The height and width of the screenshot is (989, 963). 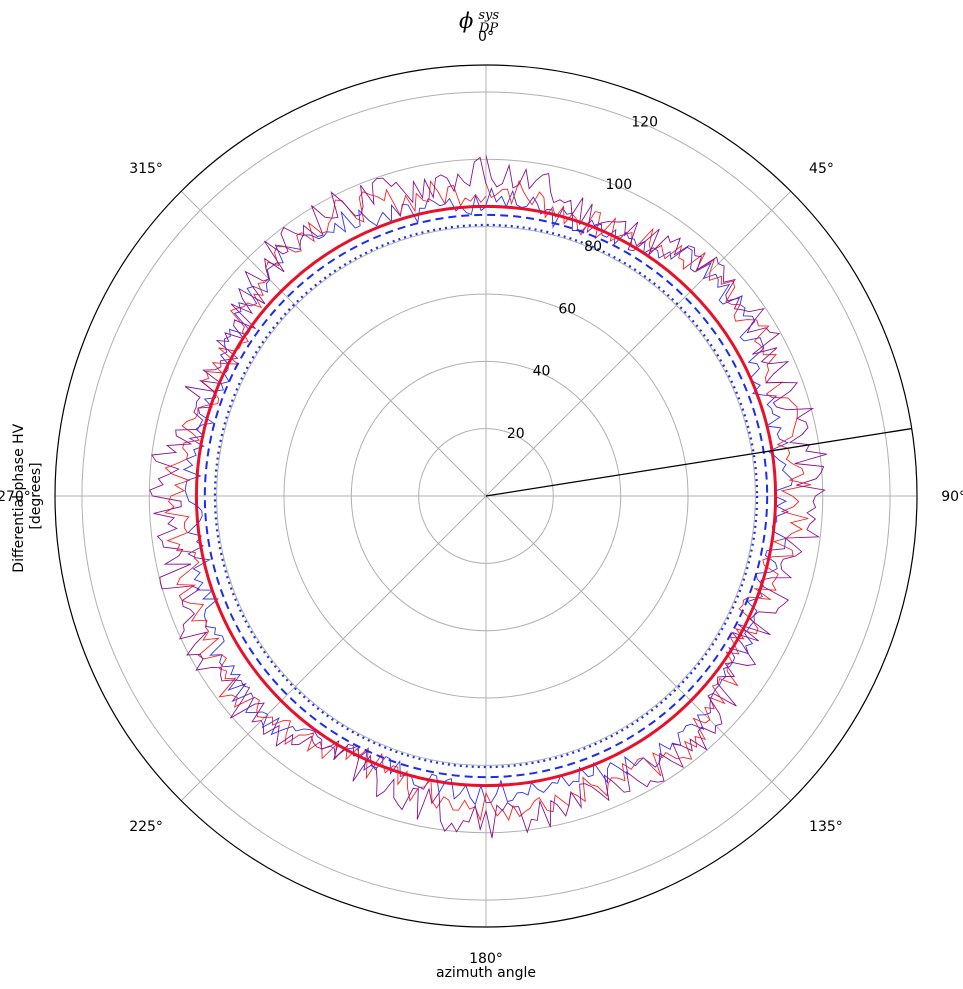 I want to click on reference-azimuth-line, so click(x=698, y=462).